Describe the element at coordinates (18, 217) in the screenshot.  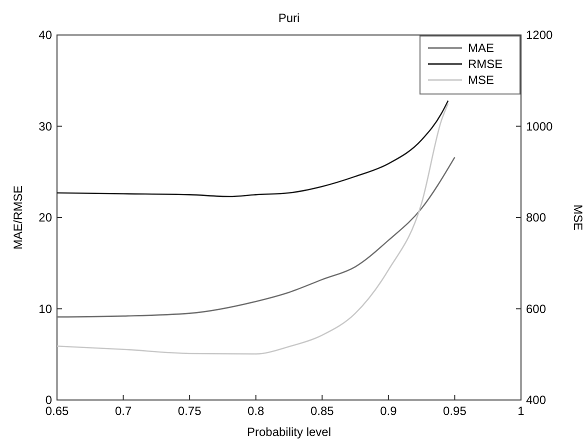
I see `y-axis-title: MAE/RMSE` at that location.